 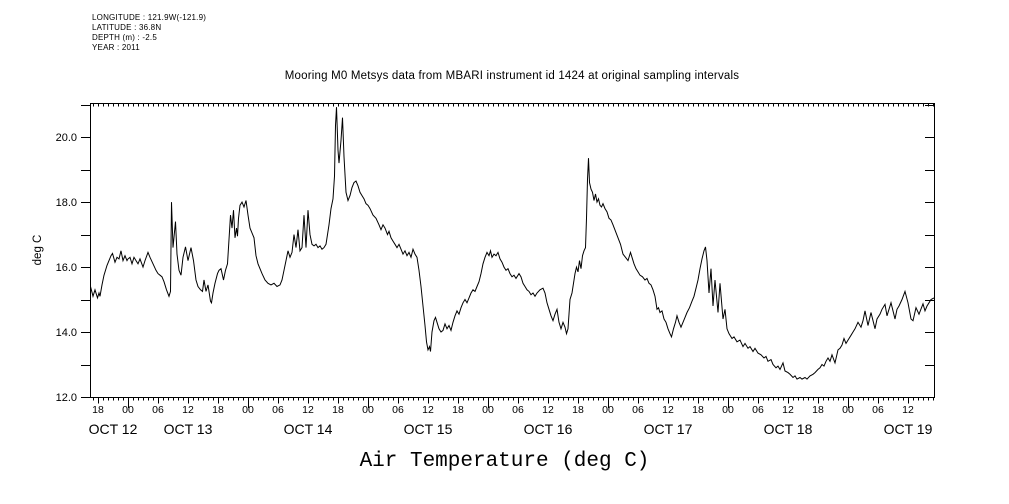 What do you see at coordinates (66, 138) in the screenshot?
I see `y-tick-label: 20.0` at bounding box center [66, 138].